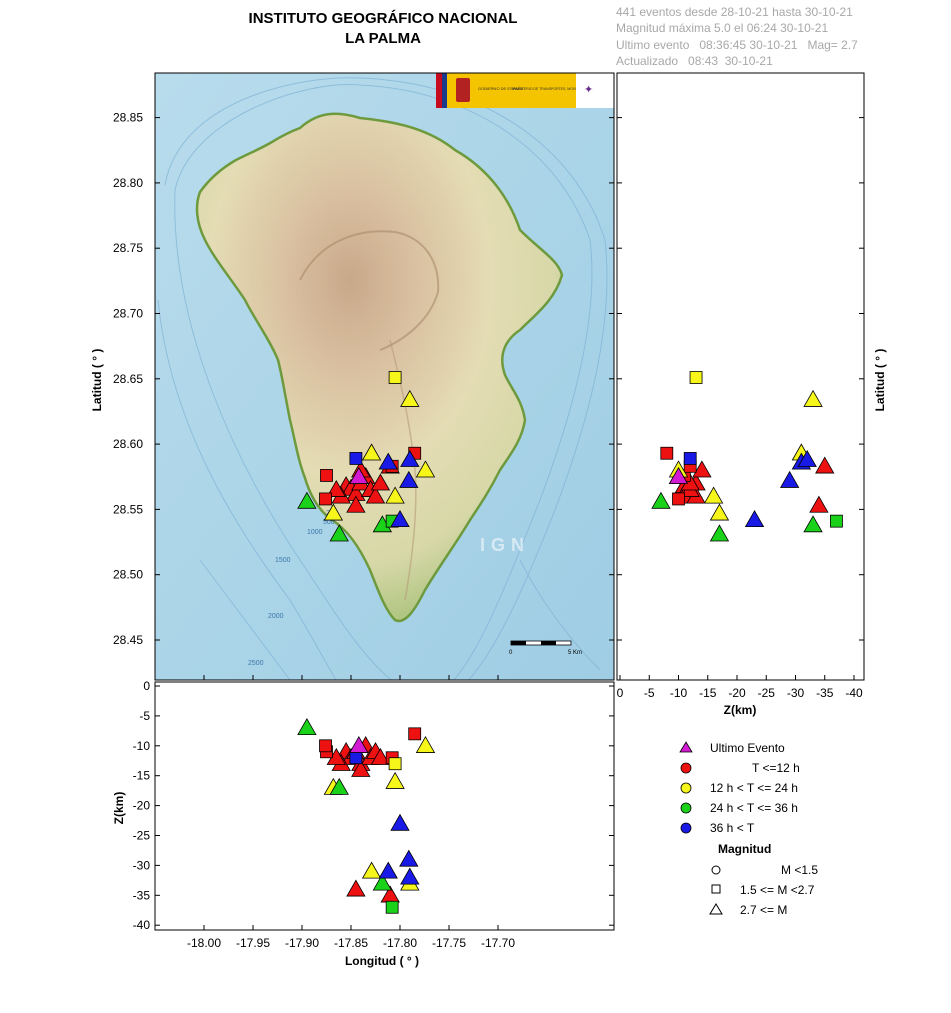 Image resolution: width=951 pixels, height=1013 pixels. Describe the element at coordinates (146, 686) in the screenshot. I see `depth-tick-bottom-label: 0` at that location.